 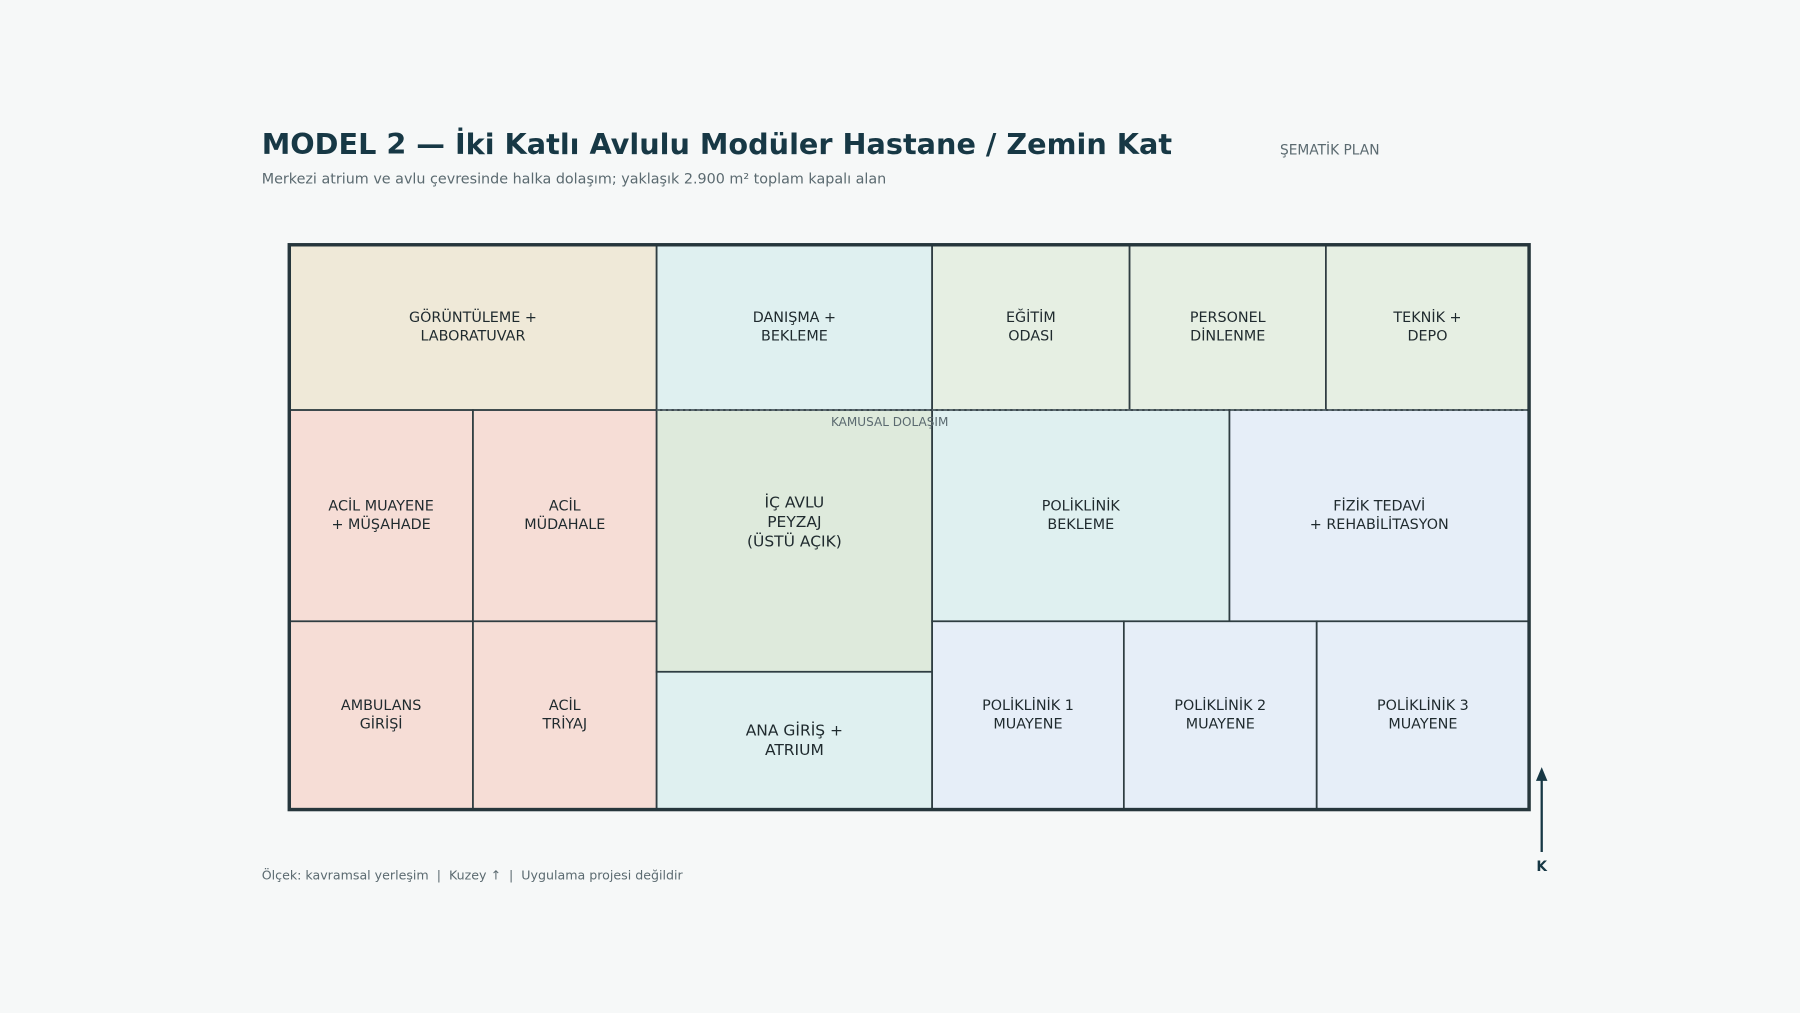 I want to click on room-label: GÖRÜNTÜLEME +, so click(x=473, y=317).